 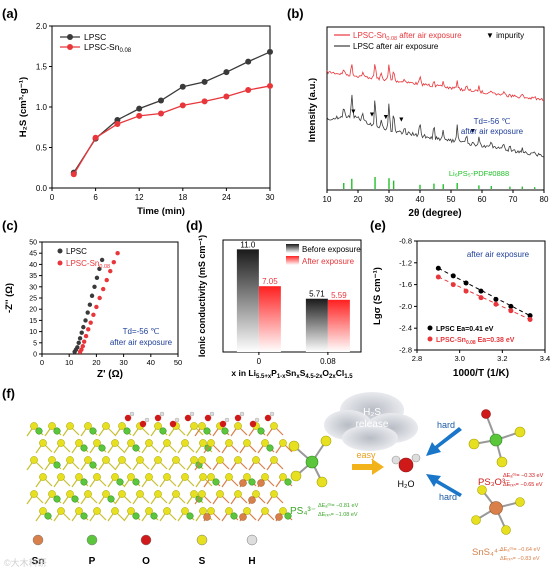 What do you see at coordinates (95, 37) in the screenshot?
I see `panel-a-legend-lpsc: LPSC` at bounding box center [95, 37].